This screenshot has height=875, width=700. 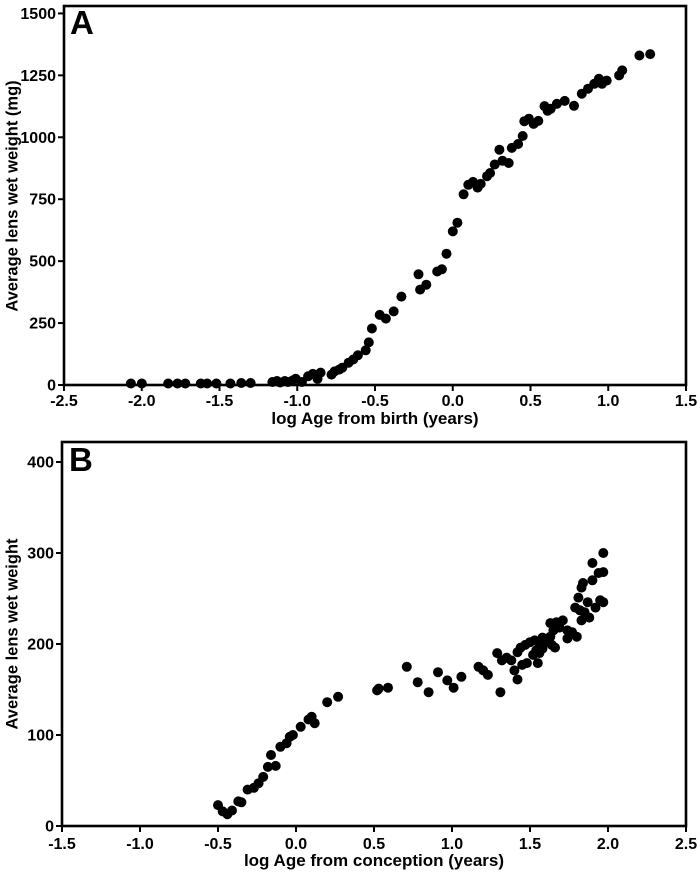 What do you see at coordinates (142, 401) in the screenshot?
I see `x-tick-label: -2.0` at bounding box center [142, 401].